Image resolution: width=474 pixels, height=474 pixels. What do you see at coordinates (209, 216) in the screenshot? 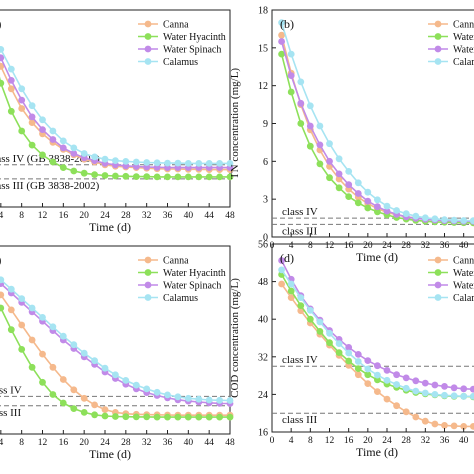
I see `x-tick-label: 44` at bounding box center [209, 216].